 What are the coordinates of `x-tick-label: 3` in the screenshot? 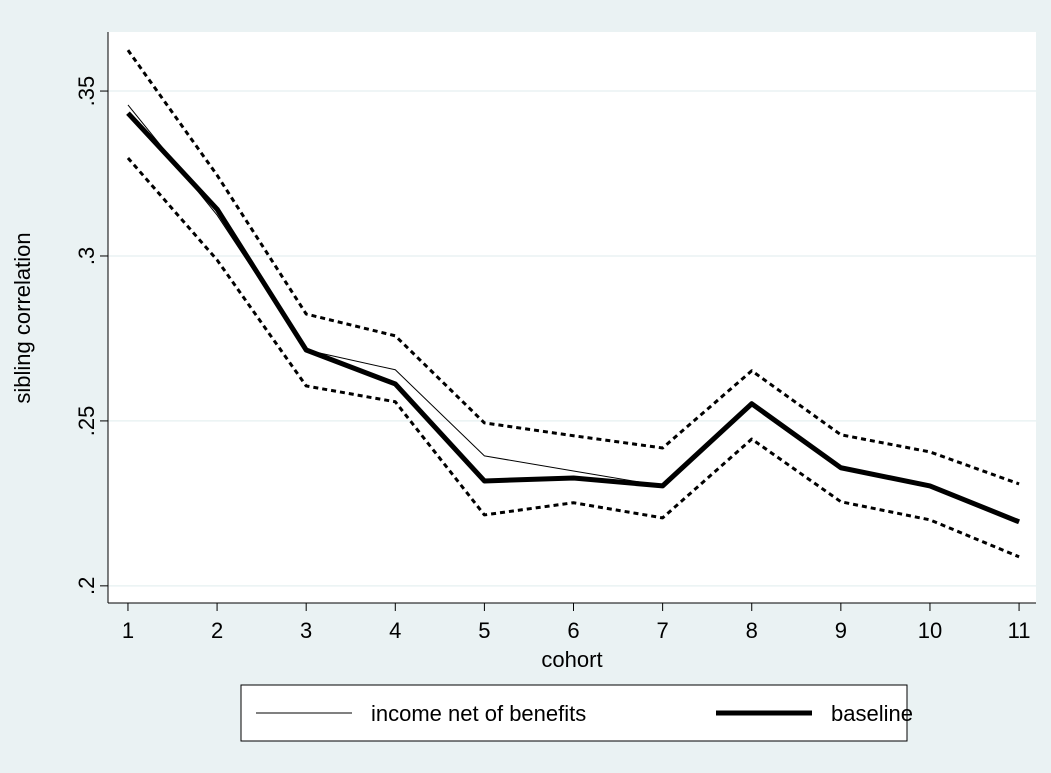 It's located at (306, 630).